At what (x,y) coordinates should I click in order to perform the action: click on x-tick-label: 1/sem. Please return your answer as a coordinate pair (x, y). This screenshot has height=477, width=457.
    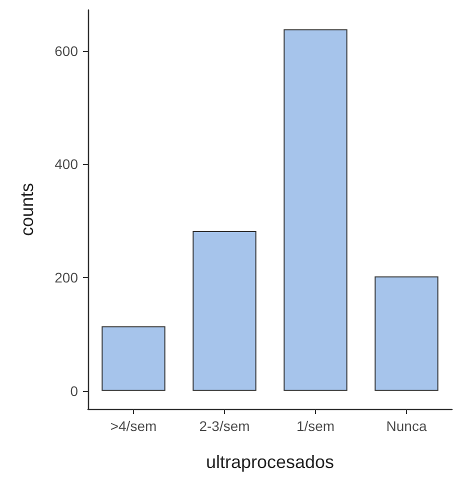
    Looking at the image, I should click on (315, 426).